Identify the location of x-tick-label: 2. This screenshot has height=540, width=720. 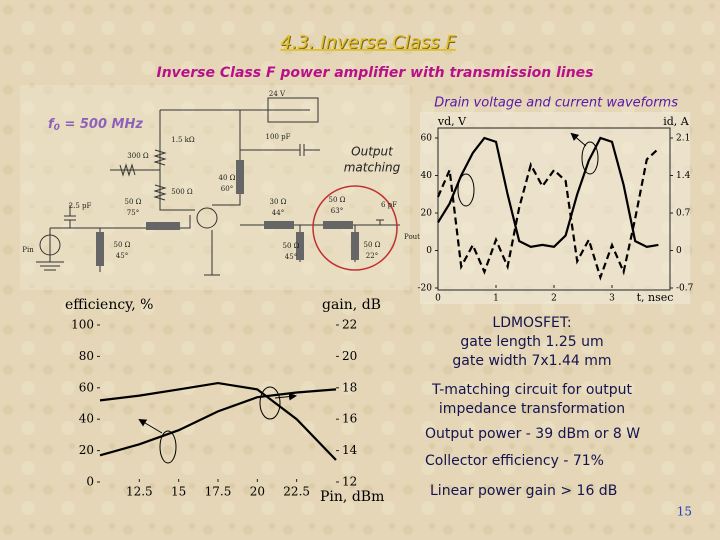
(554, 299).